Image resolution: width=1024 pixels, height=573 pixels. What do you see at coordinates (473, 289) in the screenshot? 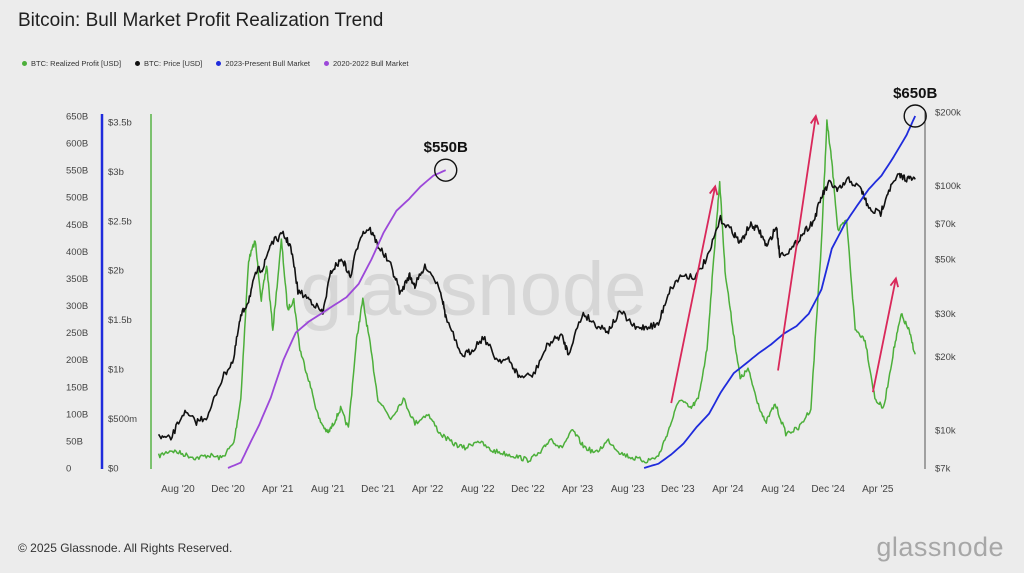
I see `watermark-text: glassnode` at bounding box center [473, 289].